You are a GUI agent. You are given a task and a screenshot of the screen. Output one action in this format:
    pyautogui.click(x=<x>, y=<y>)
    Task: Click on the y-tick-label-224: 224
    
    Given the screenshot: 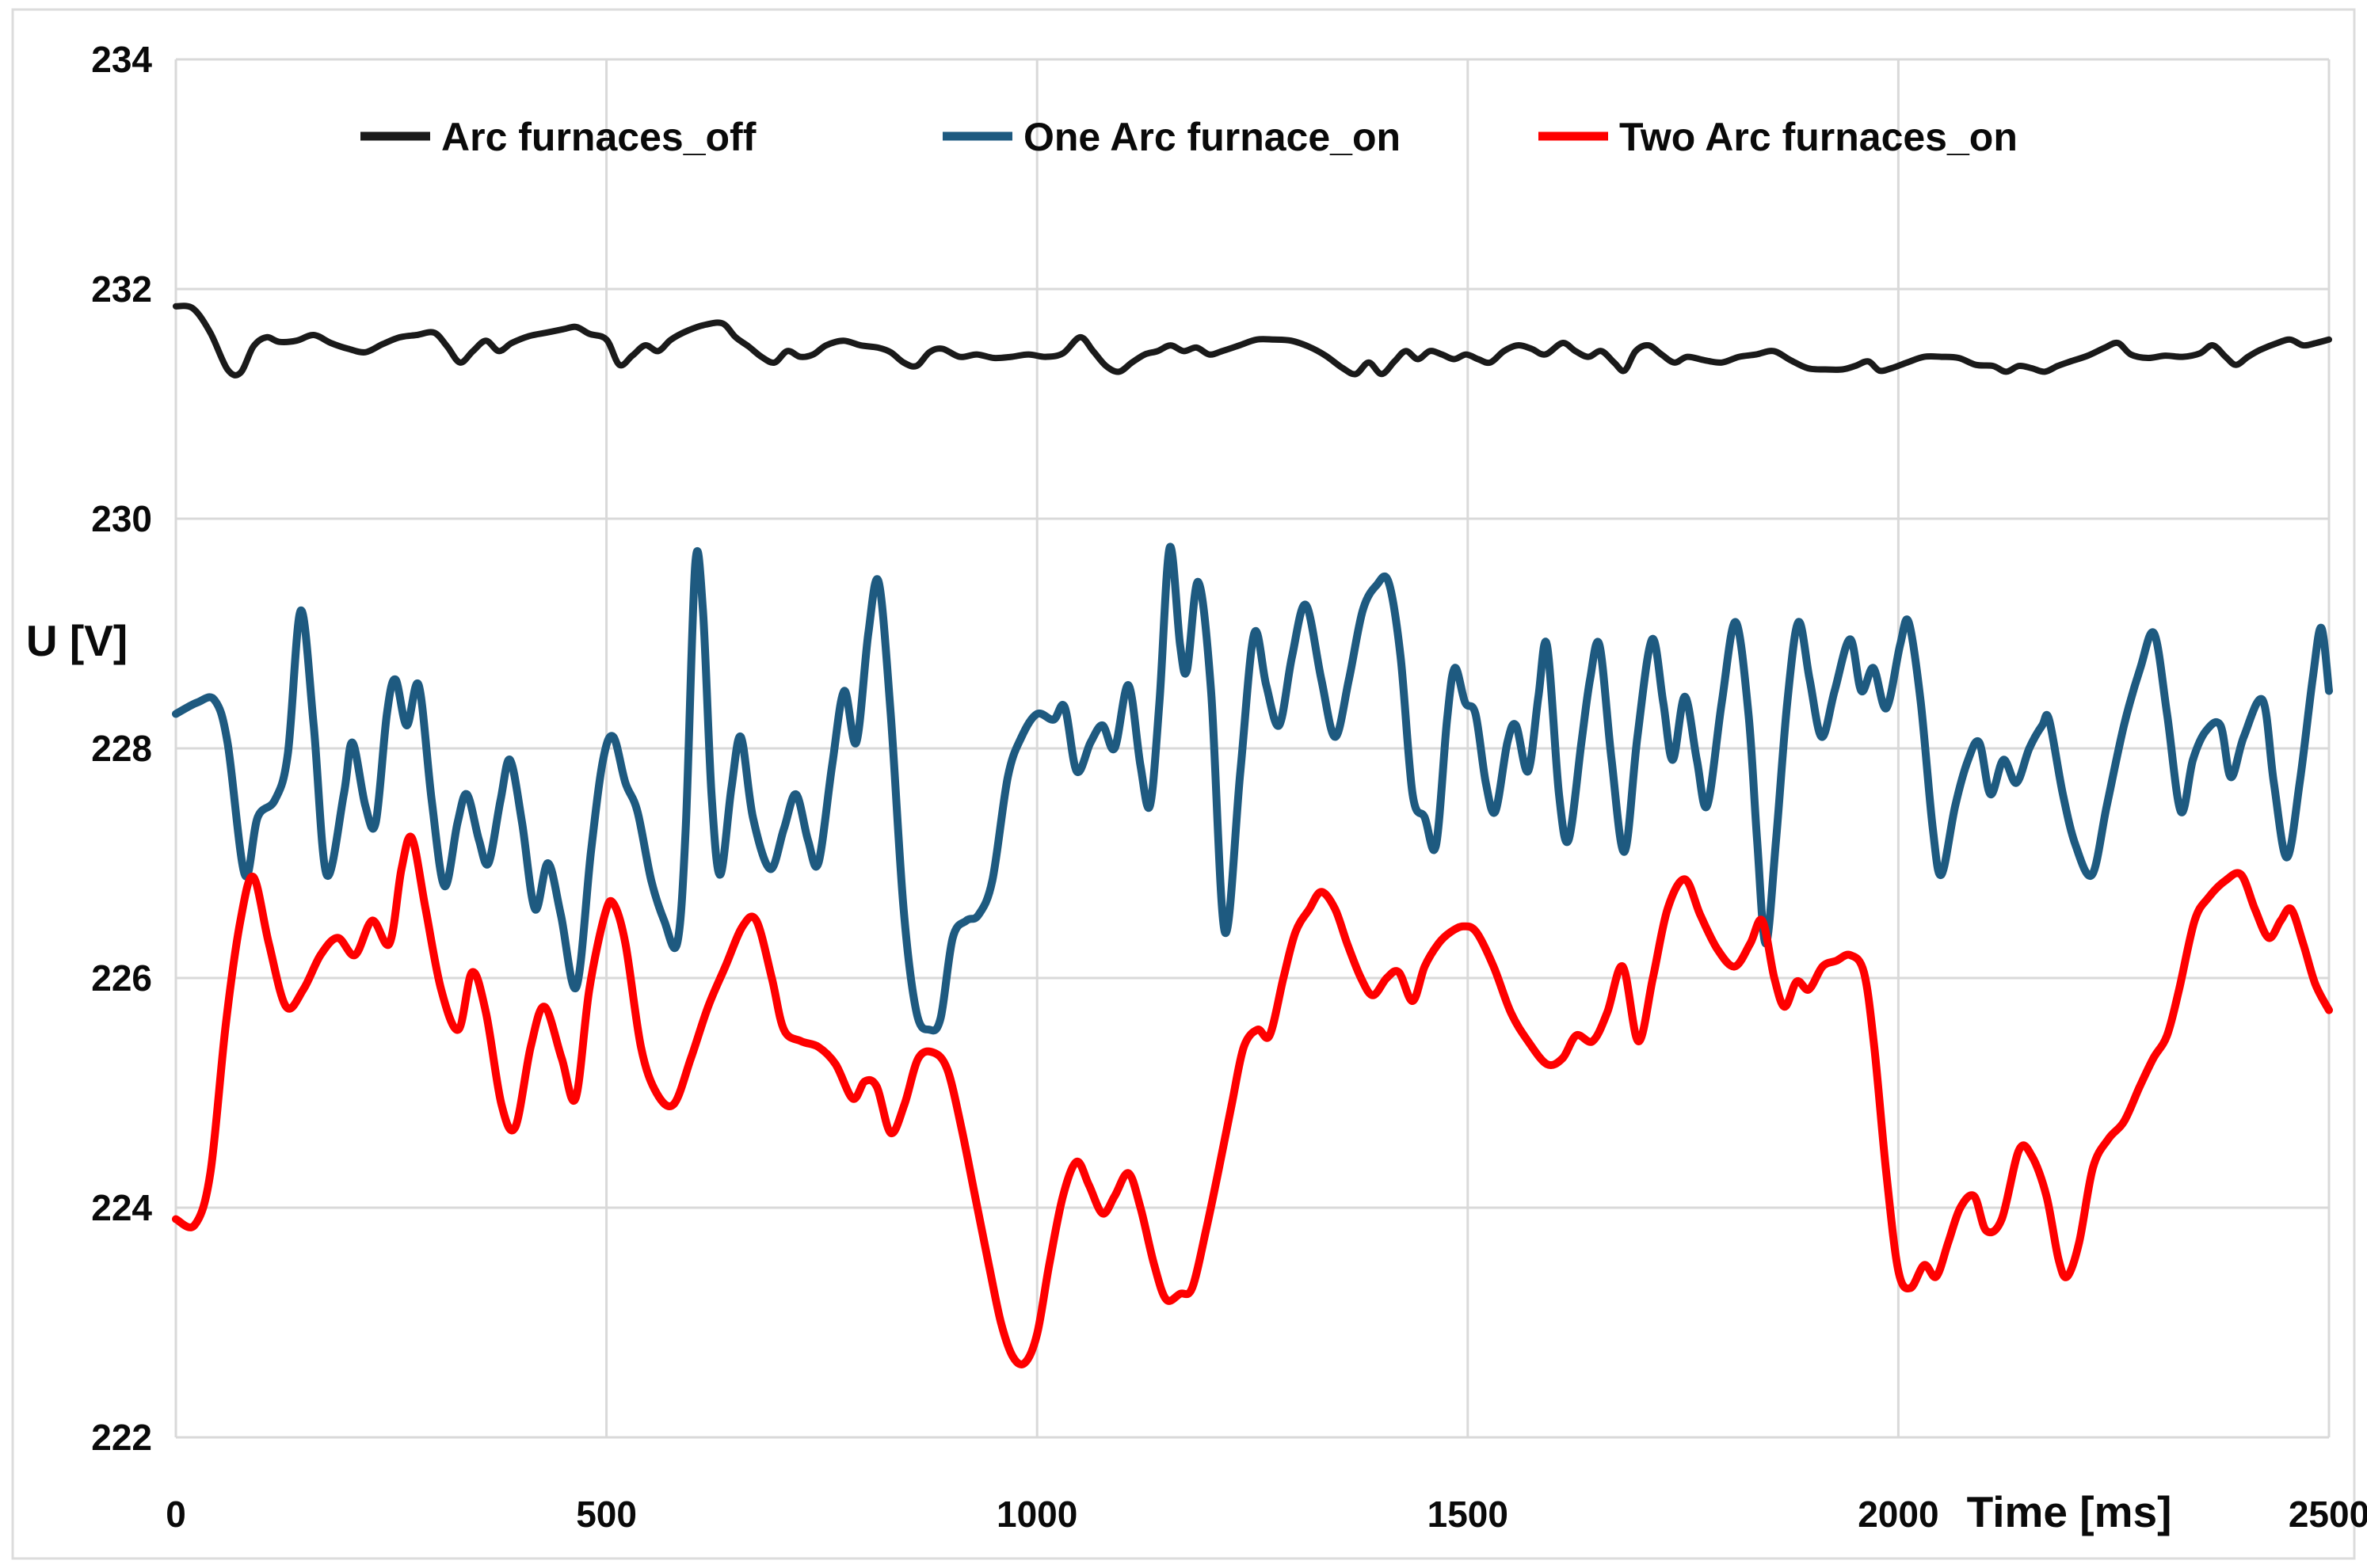 What is the action you would take?
    pyautogui.click(x=121, y=1207)
    